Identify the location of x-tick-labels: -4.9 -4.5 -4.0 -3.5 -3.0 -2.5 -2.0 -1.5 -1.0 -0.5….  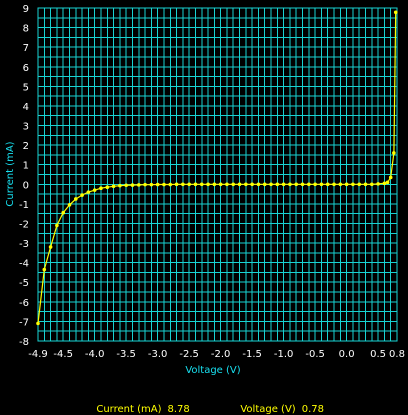
(216, 354).